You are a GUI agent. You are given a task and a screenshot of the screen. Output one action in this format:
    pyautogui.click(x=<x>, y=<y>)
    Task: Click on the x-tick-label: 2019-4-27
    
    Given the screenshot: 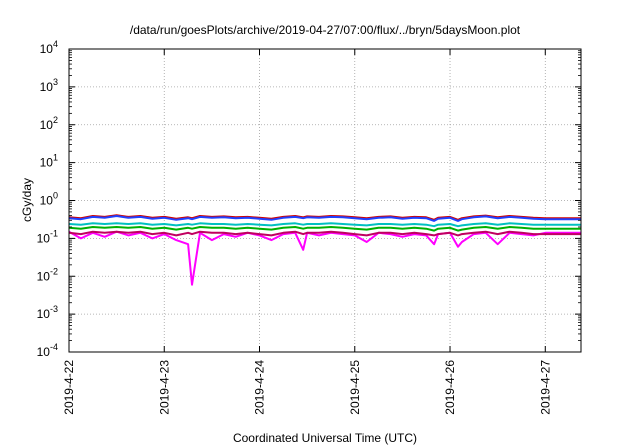 What is the action you would take?
    pyautogui.click(x=545, y=387)
    